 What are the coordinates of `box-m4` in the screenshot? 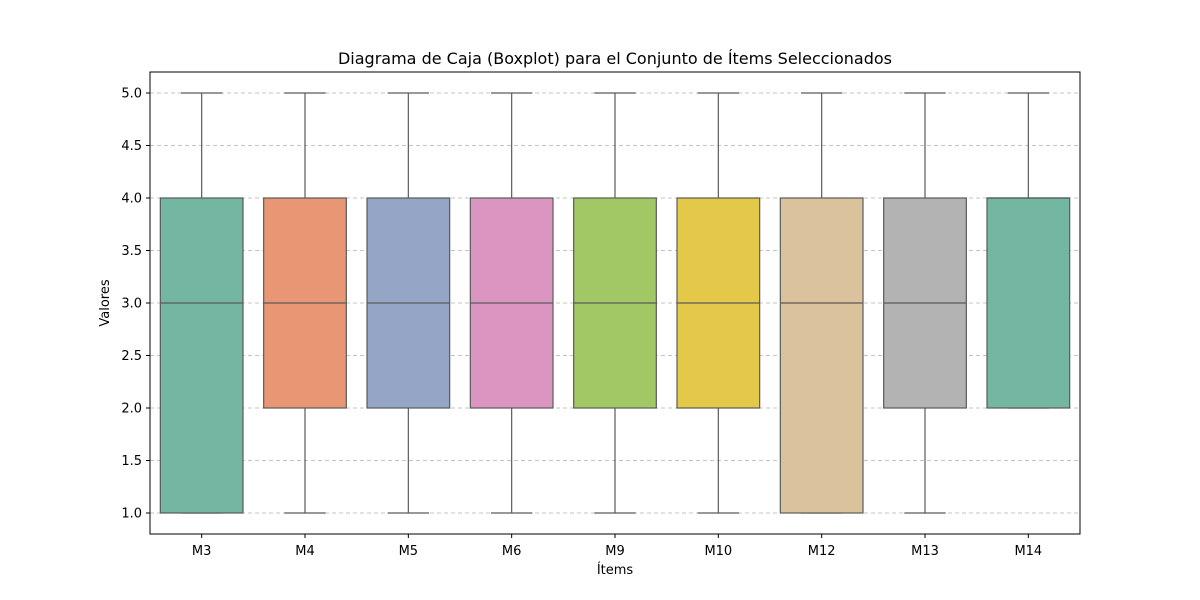 It's located at (305, 303).